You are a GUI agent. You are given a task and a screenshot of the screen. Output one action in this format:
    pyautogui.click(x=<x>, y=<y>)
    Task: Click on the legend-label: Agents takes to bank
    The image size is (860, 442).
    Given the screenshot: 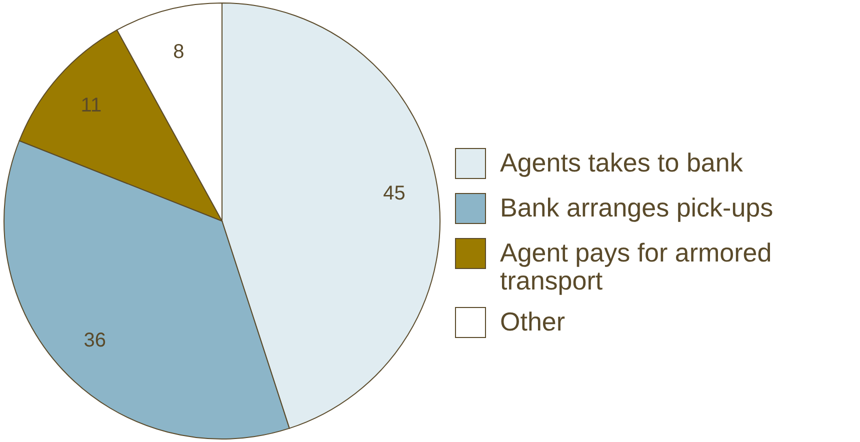 What is the action you would take?
    pyautogui.click(x=622, y=163)
    